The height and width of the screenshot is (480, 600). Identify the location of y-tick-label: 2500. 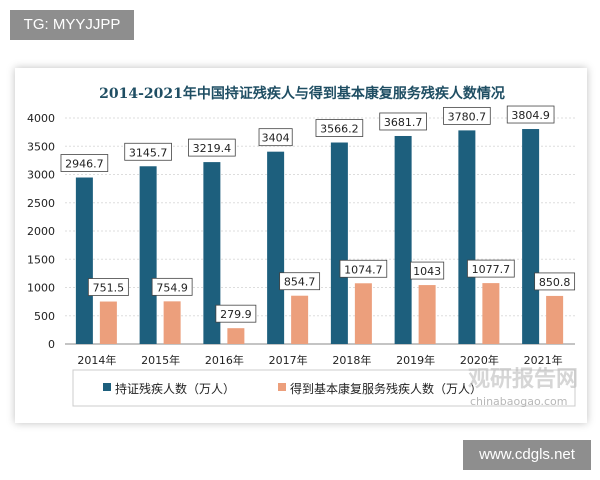
(41, 203).